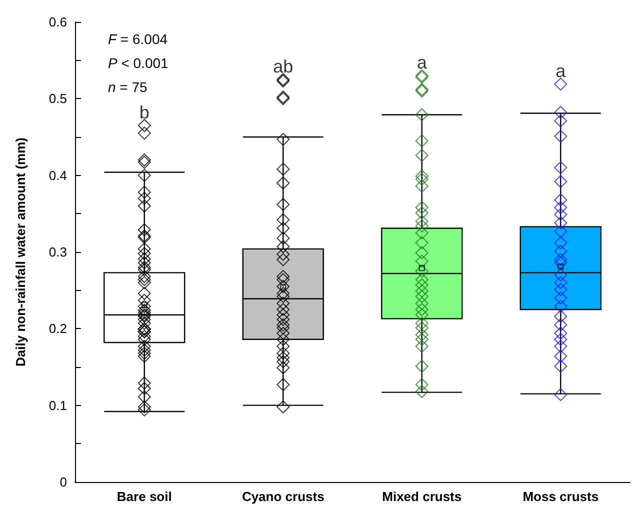 This screenshot has width=640, height=511. Describe the element at coordinates (57, 175) in the screenshot. I see `y-tick-label: 0.4` at that location.